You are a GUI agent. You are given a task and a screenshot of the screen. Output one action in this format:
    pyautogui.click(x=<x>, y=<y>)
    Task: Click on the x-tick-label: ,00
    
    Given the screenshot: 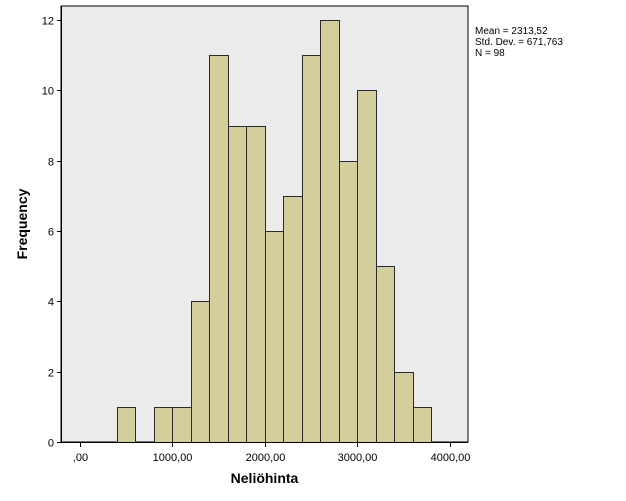 What is the action you would take?
    pyautogui.click(x=80, y=458)
    